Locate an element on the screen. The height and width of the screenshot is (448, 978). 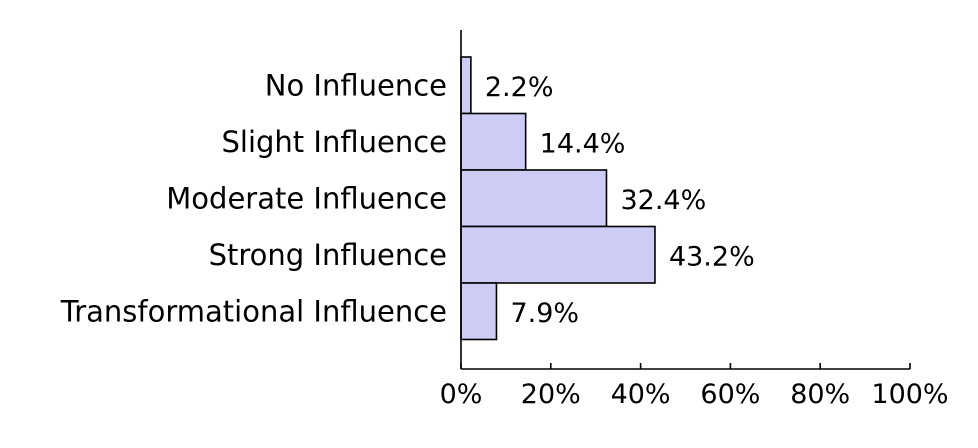
bar-strong-influence is located at coordinates (558, 254).